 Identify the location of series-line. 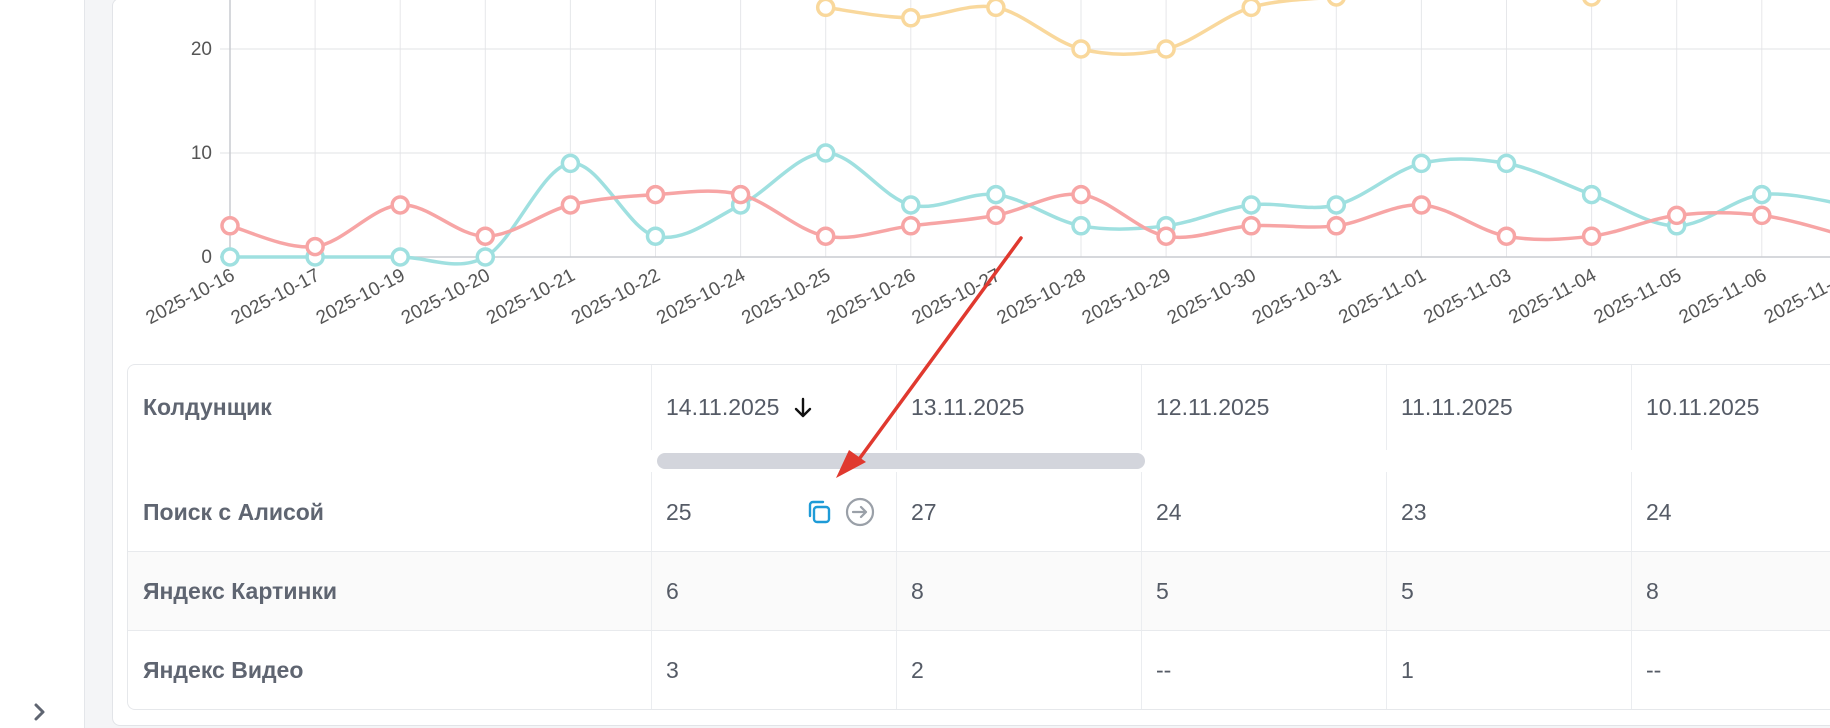
(1029, 208).